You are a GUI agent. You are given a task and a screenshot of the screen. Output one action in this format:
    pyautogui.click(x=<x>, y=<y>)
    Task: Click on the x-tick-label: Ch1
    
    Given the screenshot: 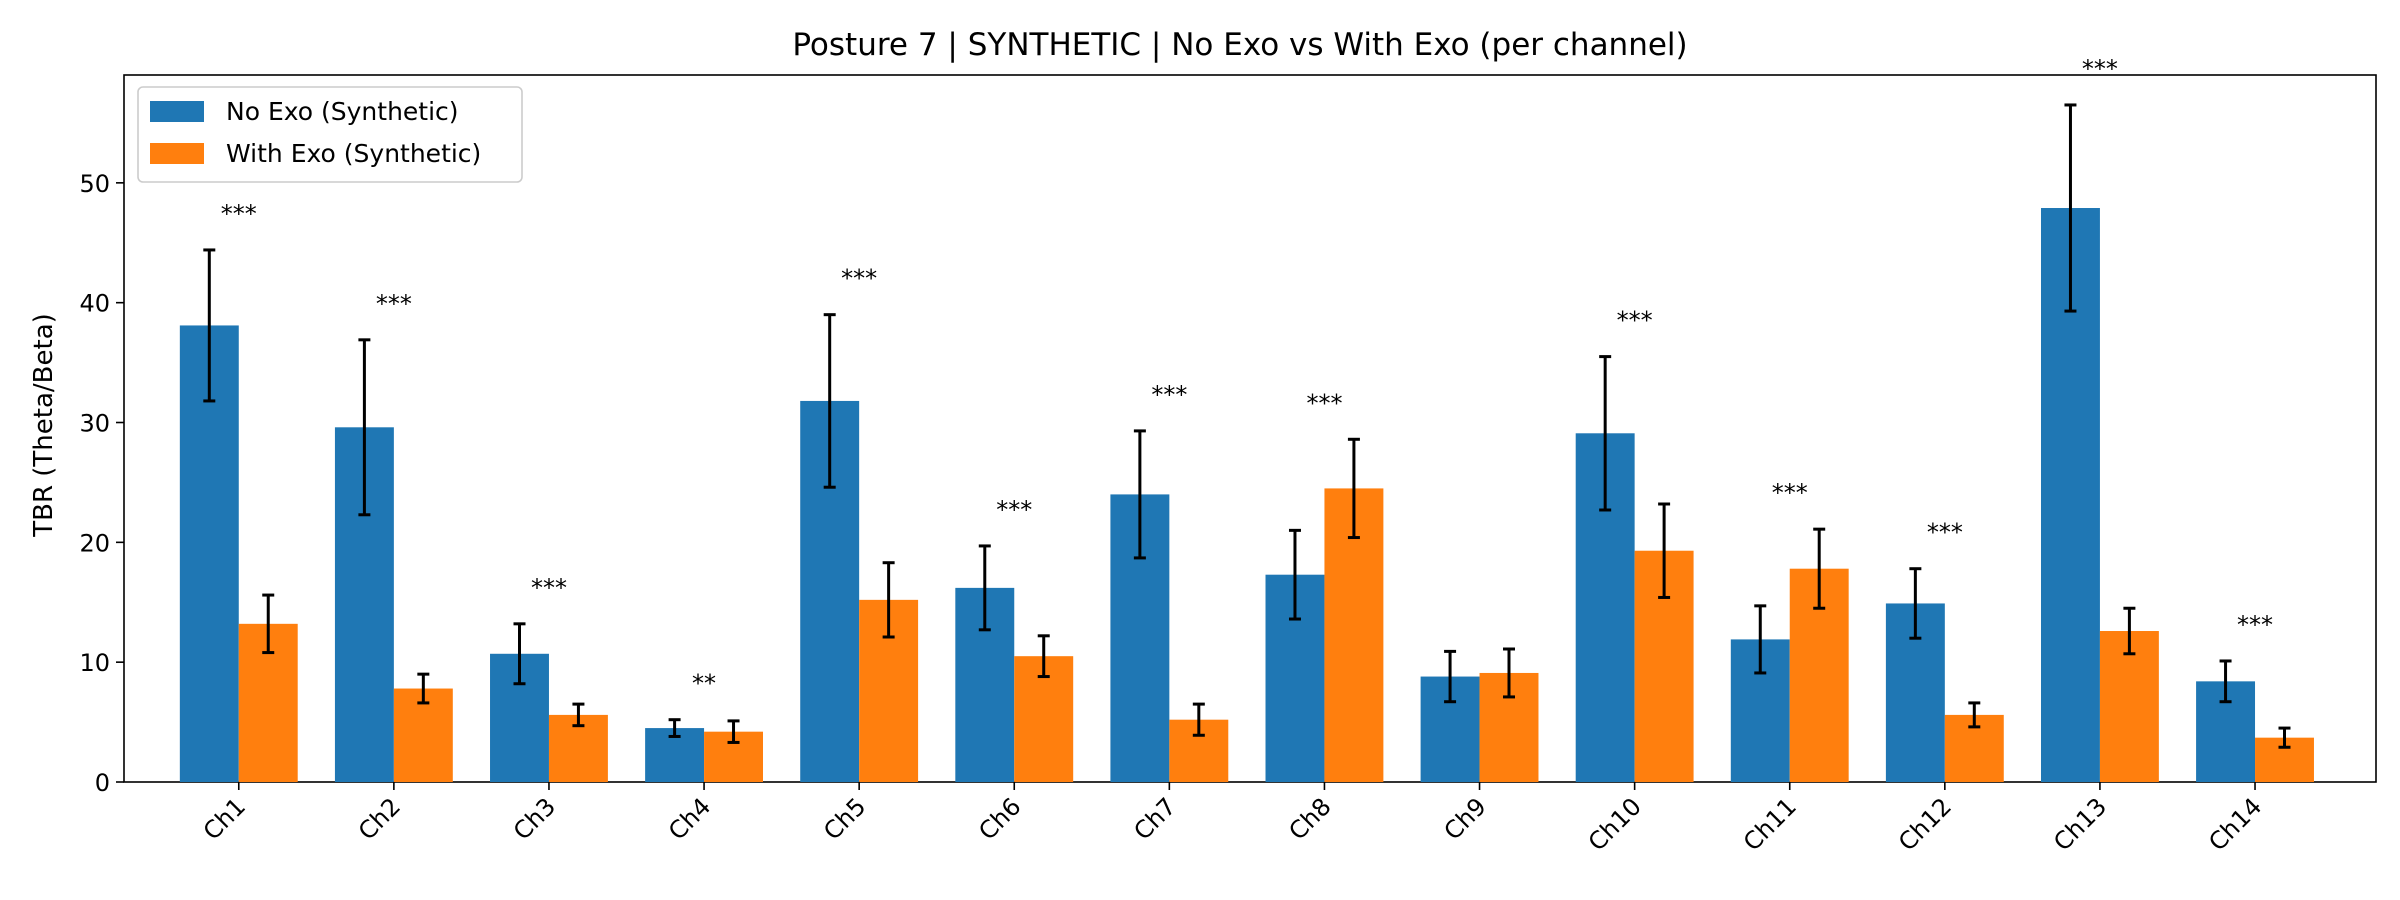 What is the action you would take?
    pyautogui.click(x=224, y=818)
    